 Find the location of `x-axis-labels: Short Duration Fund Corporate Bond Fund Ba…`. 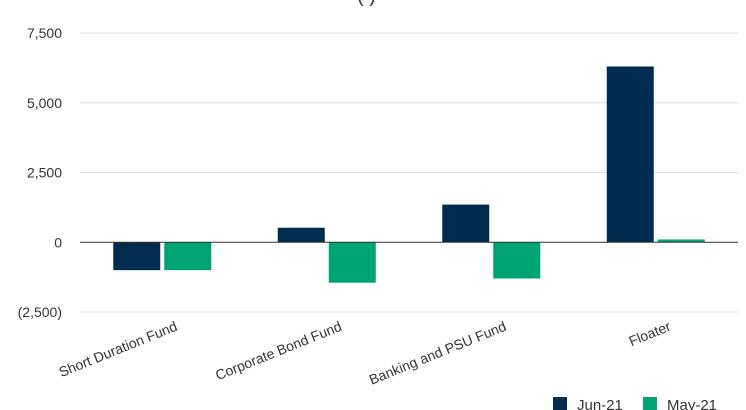

x-axis-labels: Short Duration Fund Corporate Bond Fund Ba… is located at coordinates (364, 353).